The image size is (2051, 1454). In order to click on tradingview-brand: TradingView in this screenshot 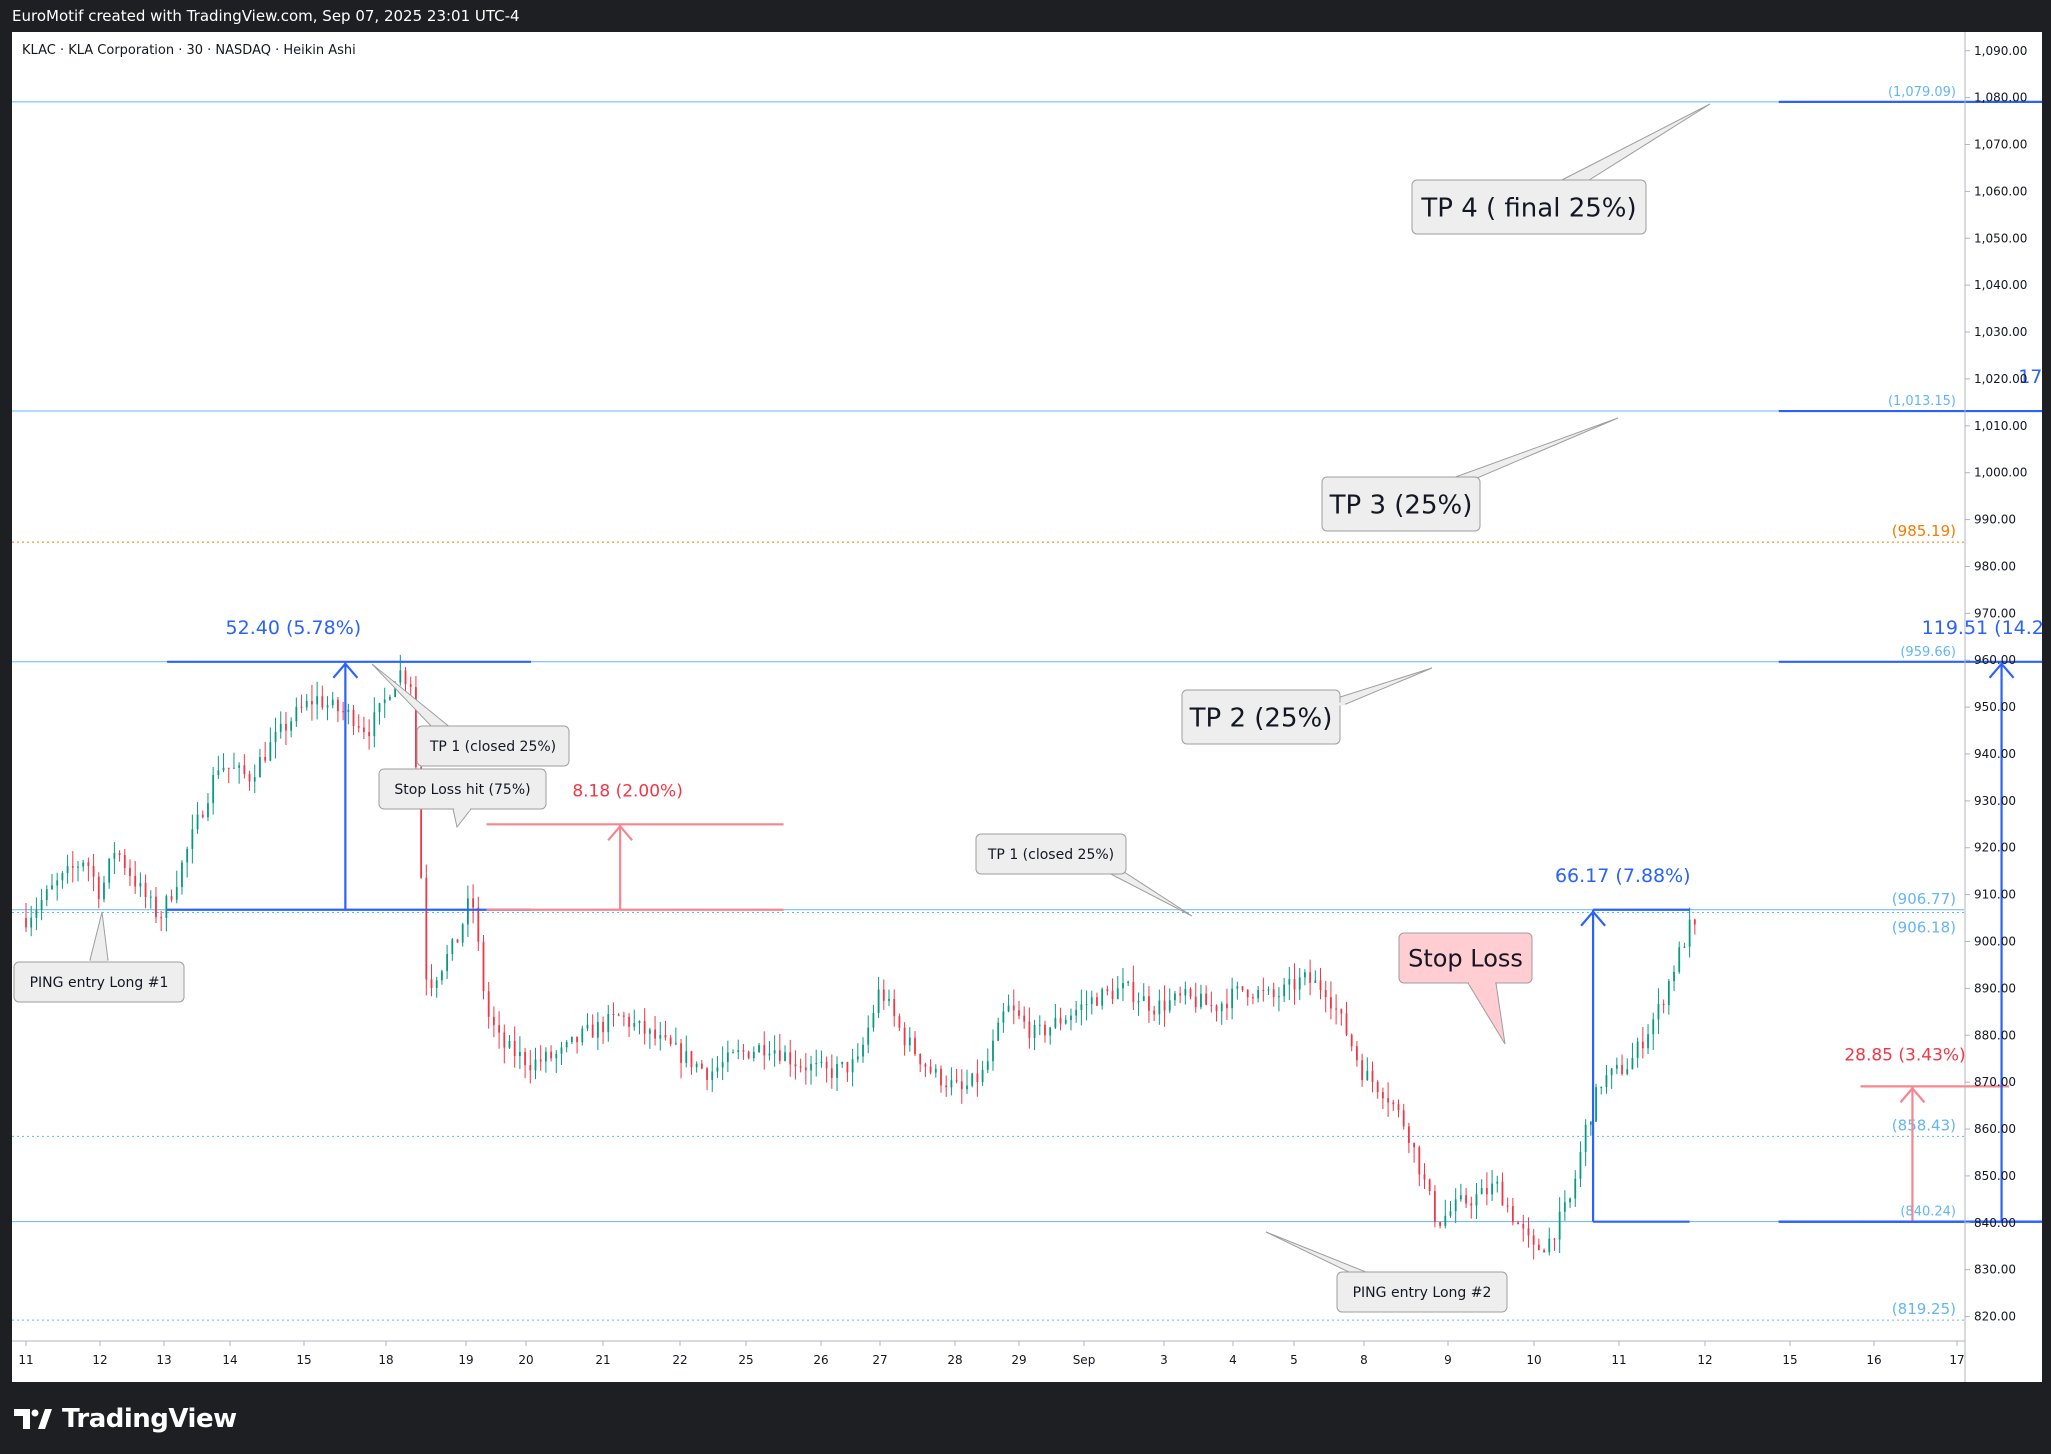, I will do `click(125, 1419)`.